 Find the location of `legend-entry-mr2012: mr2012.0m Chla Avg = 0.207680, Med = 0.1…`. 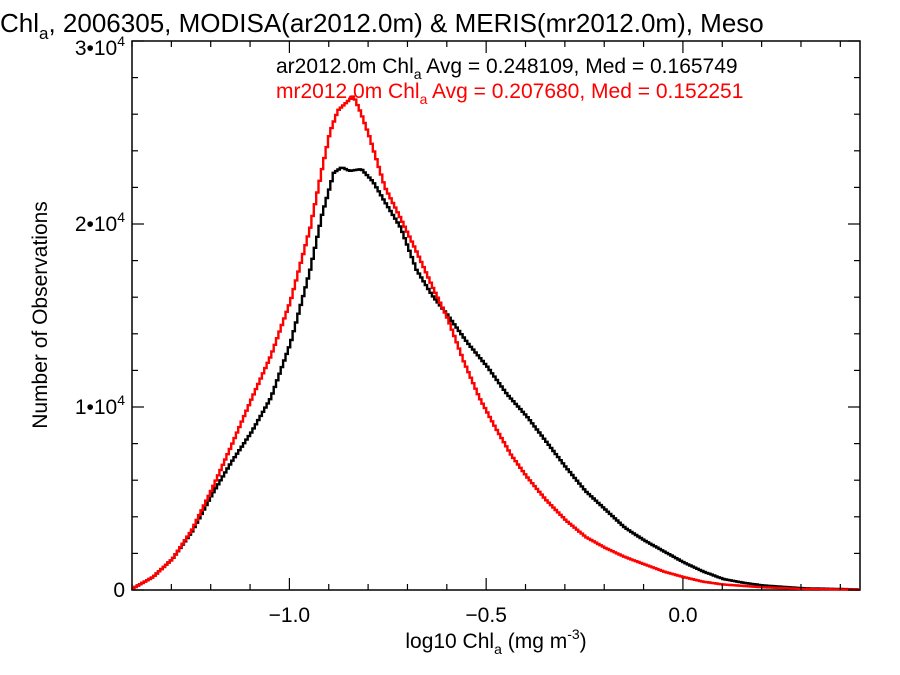

legend-entry-mr2012: mr2012.0m Chla Avg = 0.207680, Med = 0.1… is located at coordinates (509, 93).